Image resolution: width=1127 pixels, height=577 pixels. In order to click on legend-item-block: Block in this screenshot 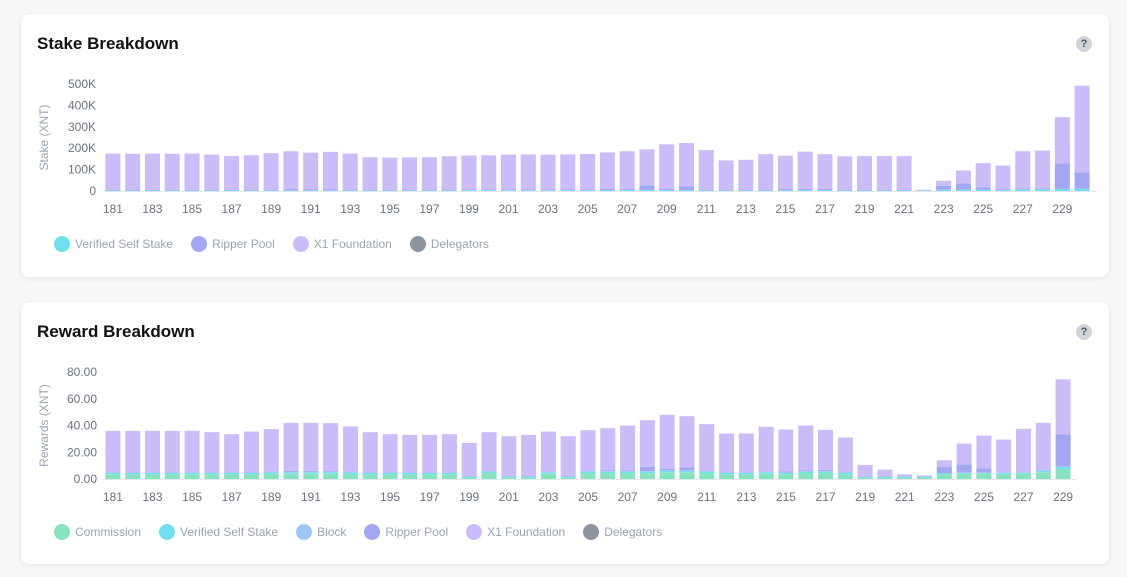, I will do `click(321, 532)`.